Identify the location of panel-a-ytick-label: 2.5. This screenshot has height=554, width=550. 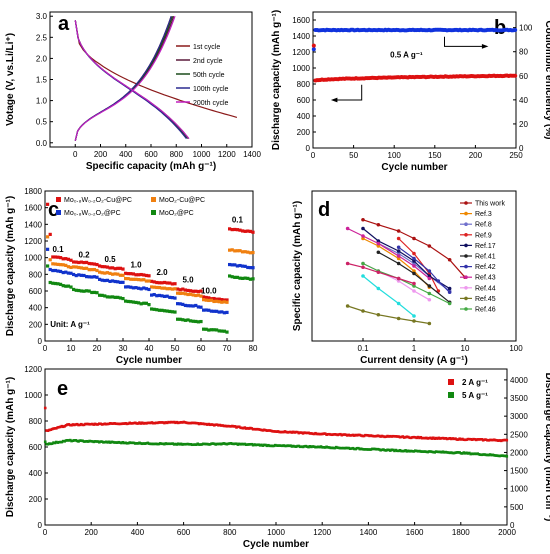
(42, 37).